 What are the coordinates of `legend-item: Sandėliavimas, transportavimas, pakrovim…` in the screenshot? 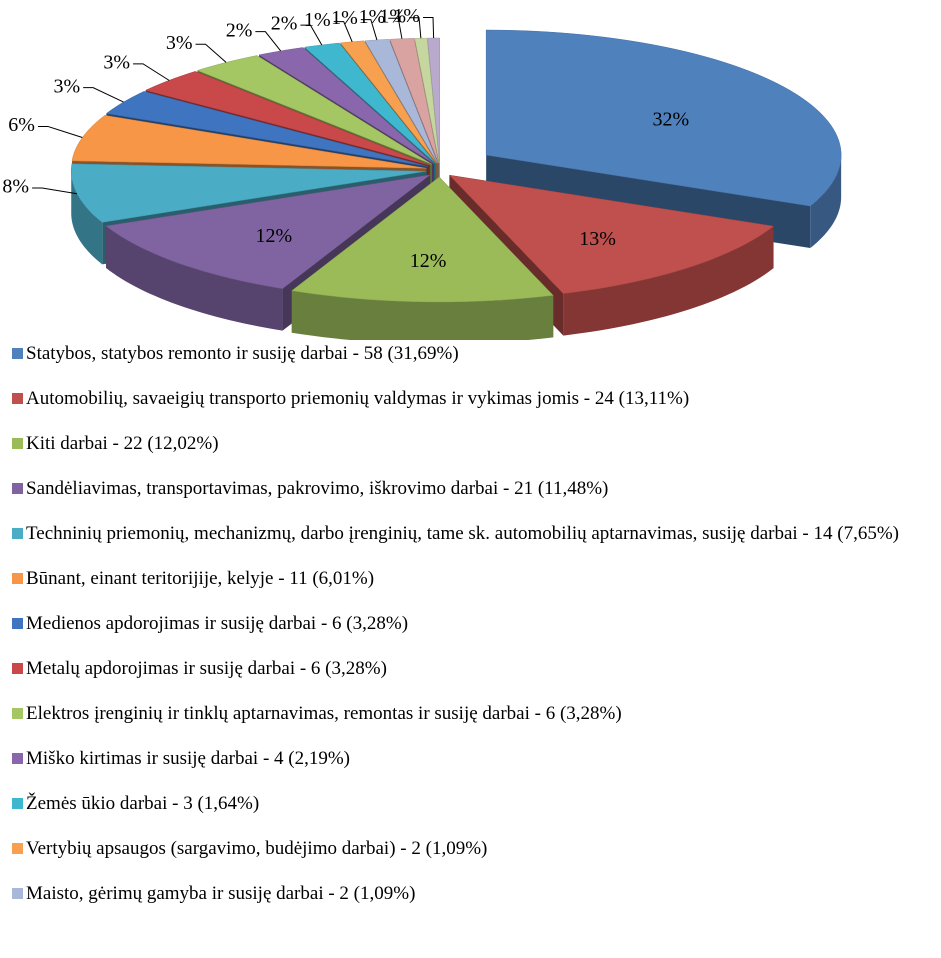 It's located at (474, 488).